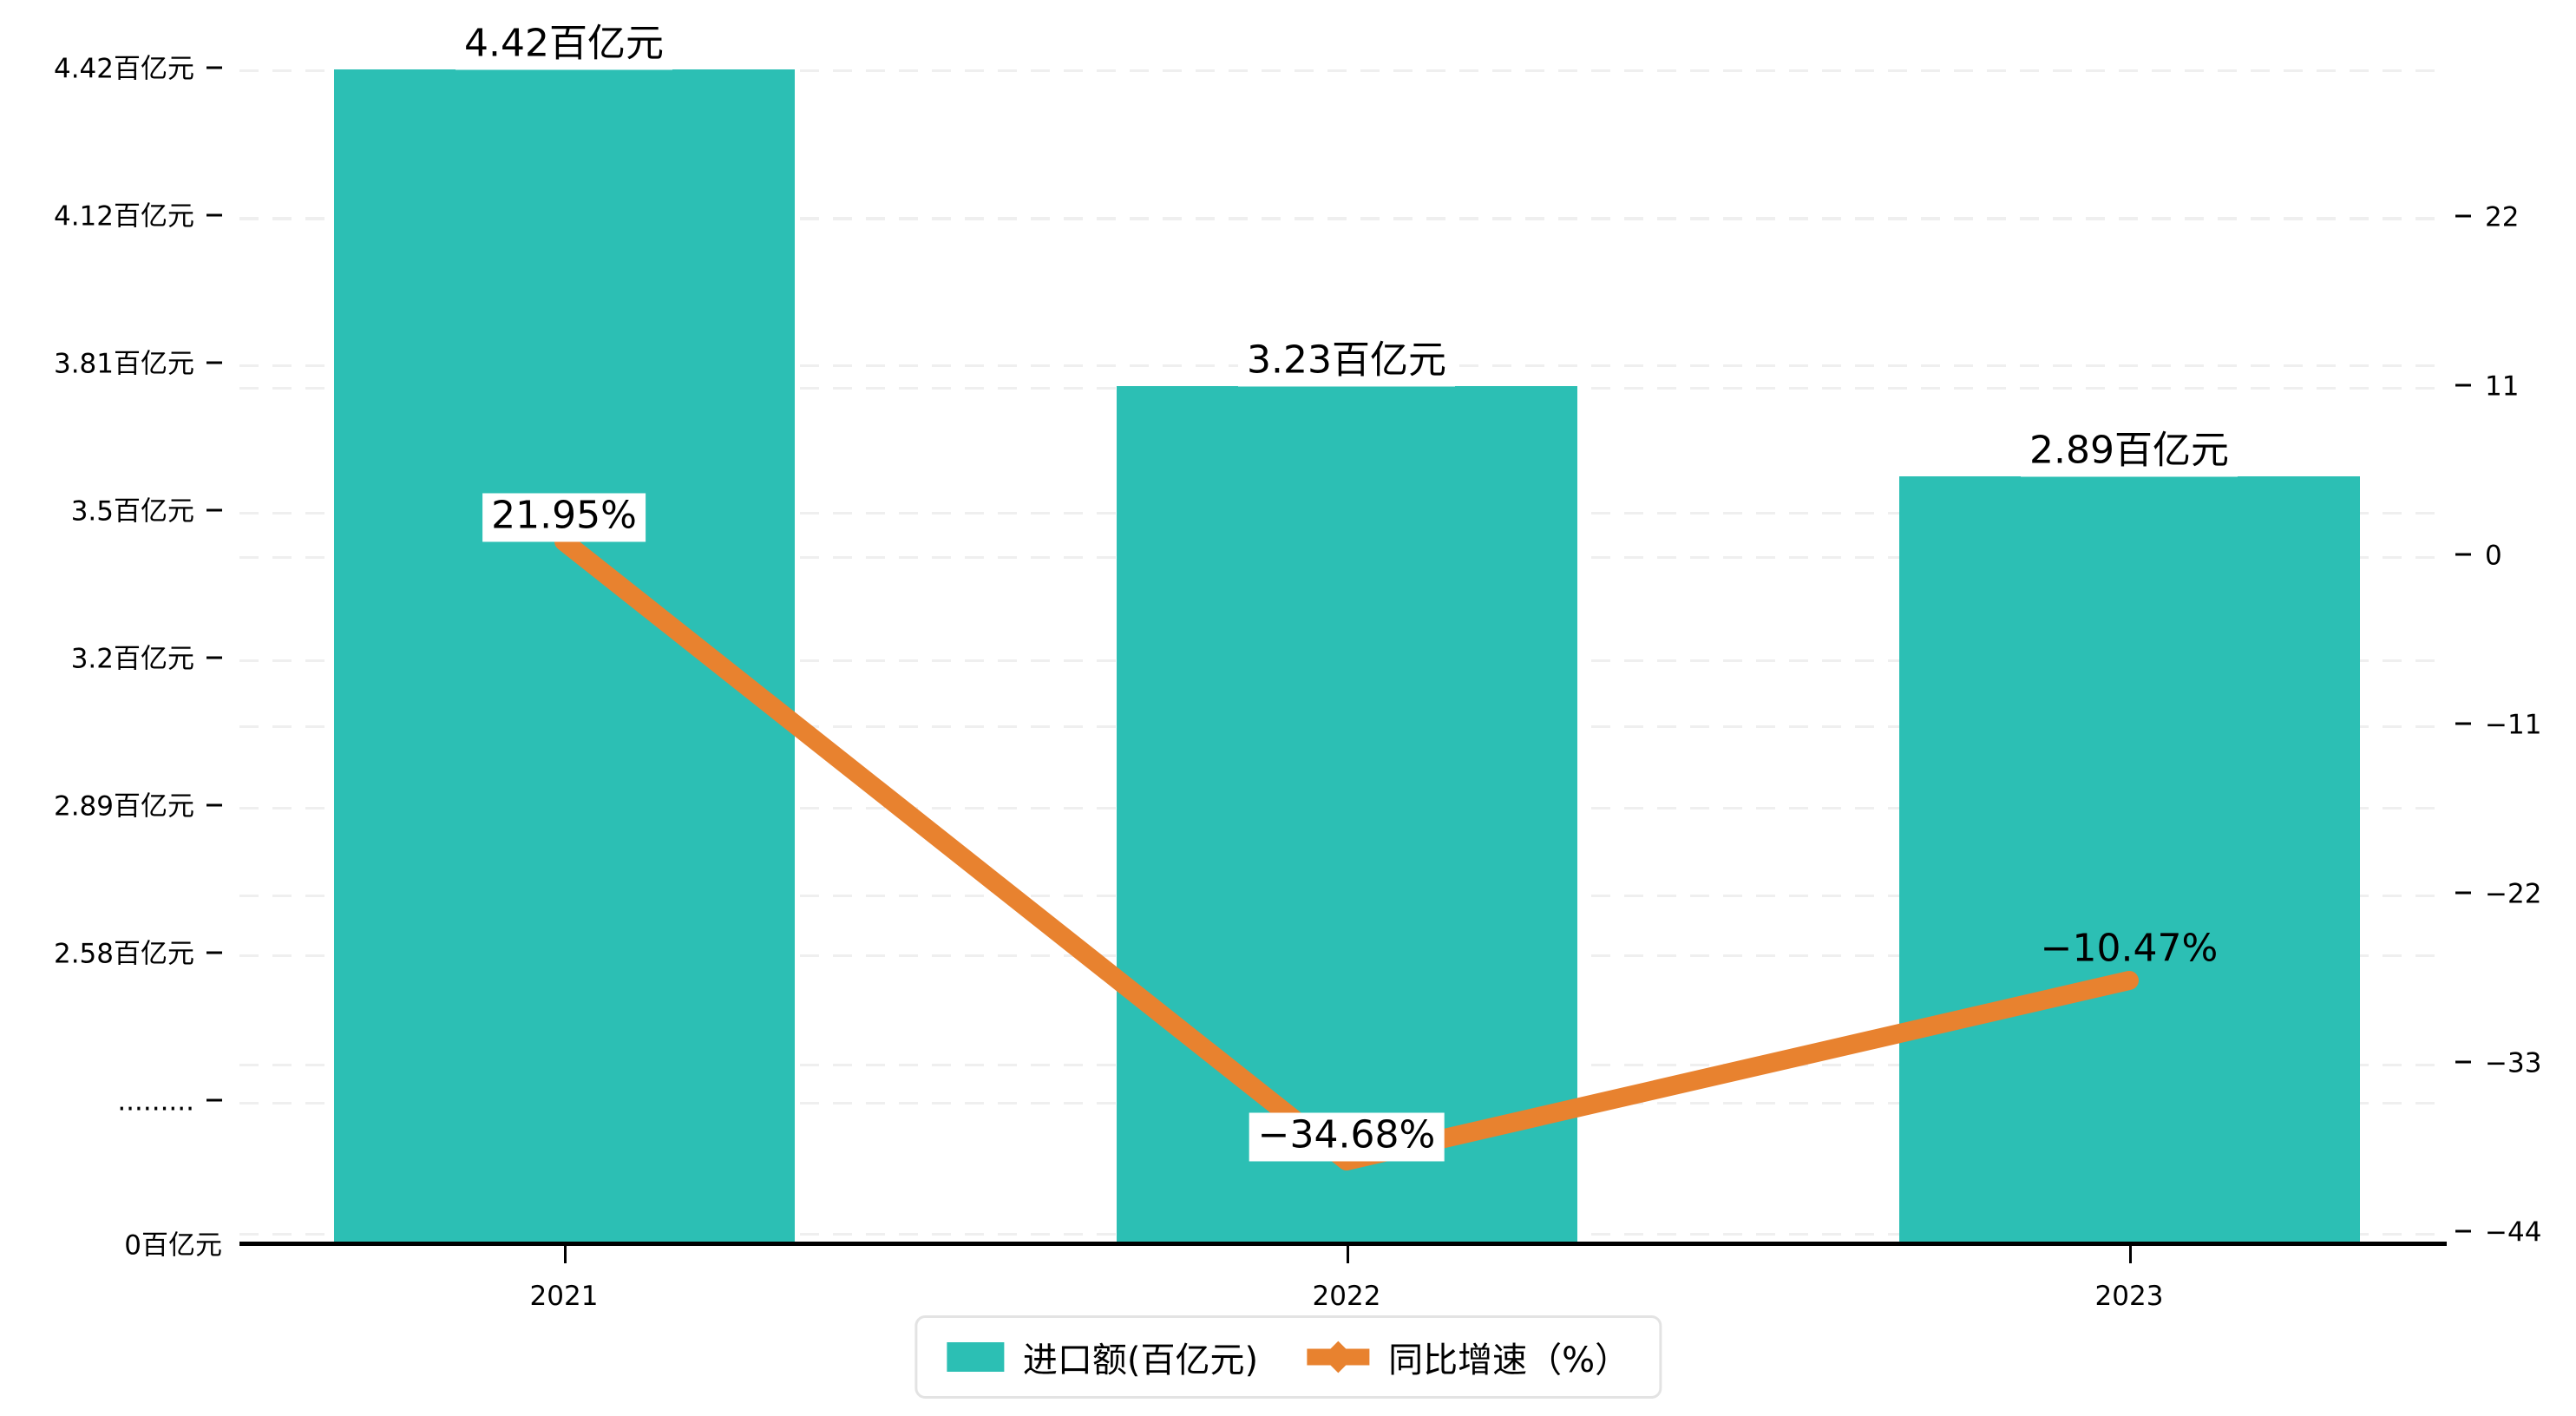 The width and height of the screenshot is (2576, 1416). Describe the element at coordinates (132, 512) in the screenshot. I see `y-axis-left-tick-label: 3.5百亿元` at that location.